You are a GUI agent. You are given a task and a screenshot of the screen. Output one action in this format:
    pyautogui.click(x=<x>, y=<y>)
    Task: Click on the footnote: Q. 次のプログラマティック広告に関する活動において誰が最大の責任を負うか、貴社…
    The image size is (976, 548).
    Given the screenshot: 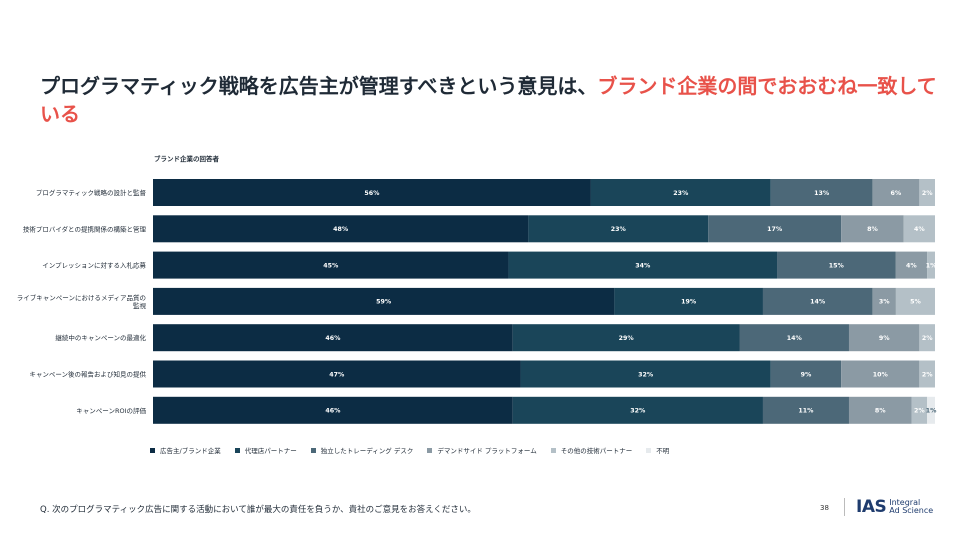 What is the action you would take?
    pyautogui.click(x=258, y=510)
    